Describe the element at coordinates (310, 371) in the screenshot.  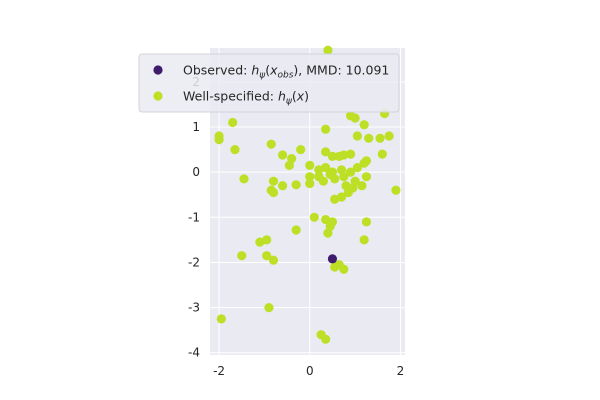
I see `x-tick-label: 0` at that location.